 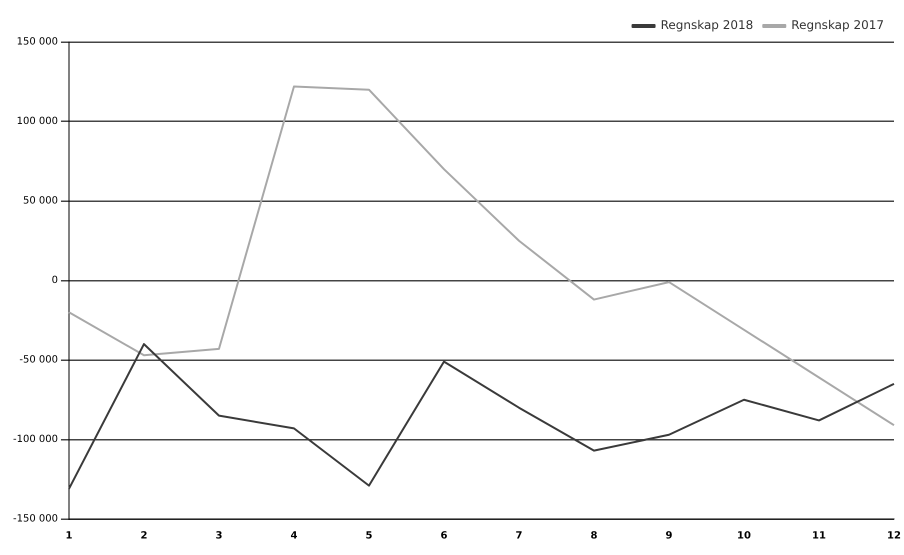 What do you see at coordinates (707, 25) in the screenshot?
I see `legend-label: Regnskap 2018` at bounding box center [707, 25].